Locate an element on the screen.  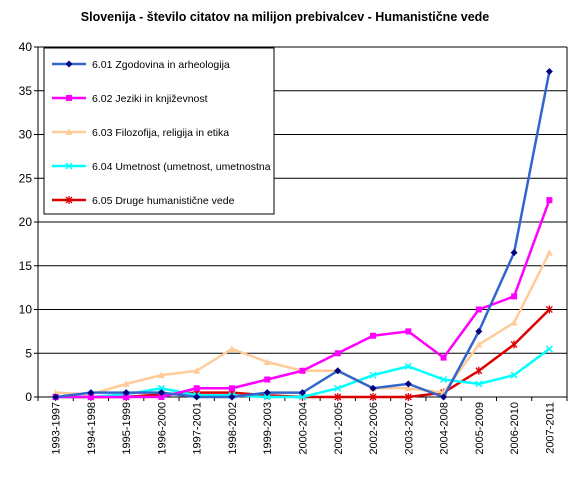
x-tick-label: 1995-1999 is located at coordinates (127, 428).